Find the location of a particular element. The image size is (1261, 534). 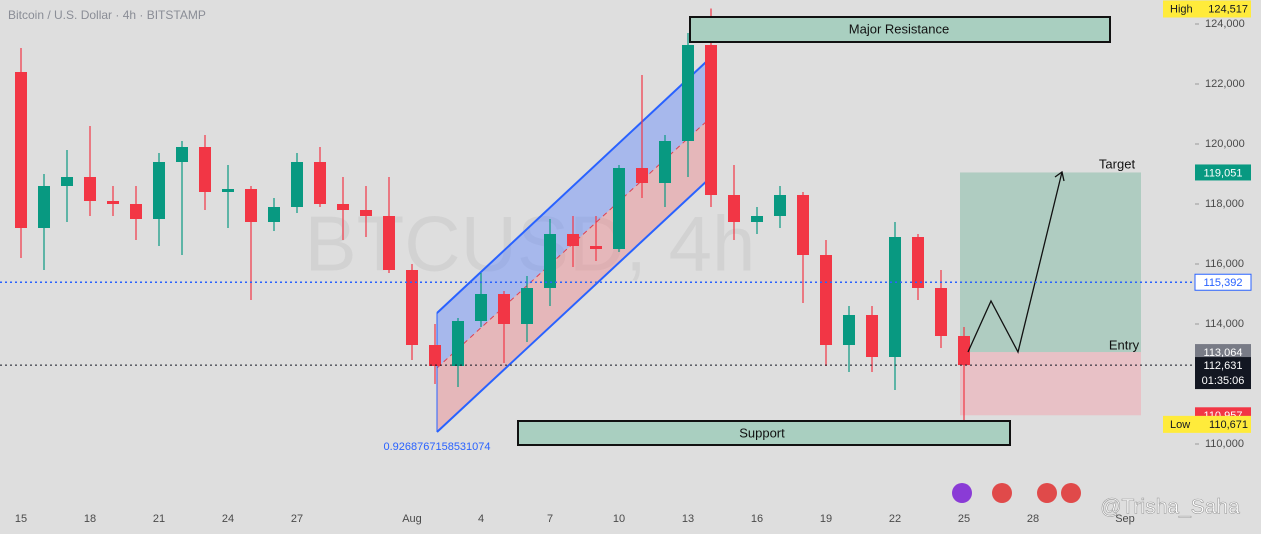

y-tick-label: 118,000 is located at coordinates (1224, 204).